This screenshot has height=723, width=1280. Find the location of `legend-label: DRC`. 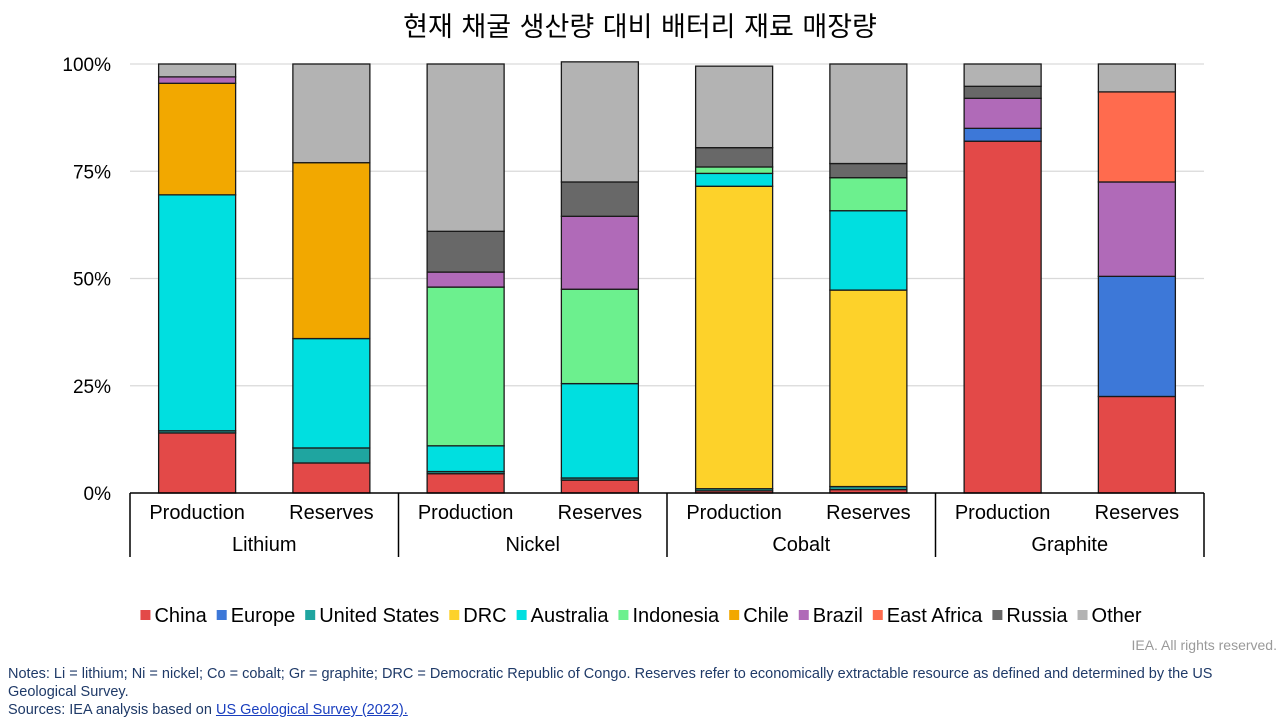

legend-label: DRC is located at coordinates (484, 616).